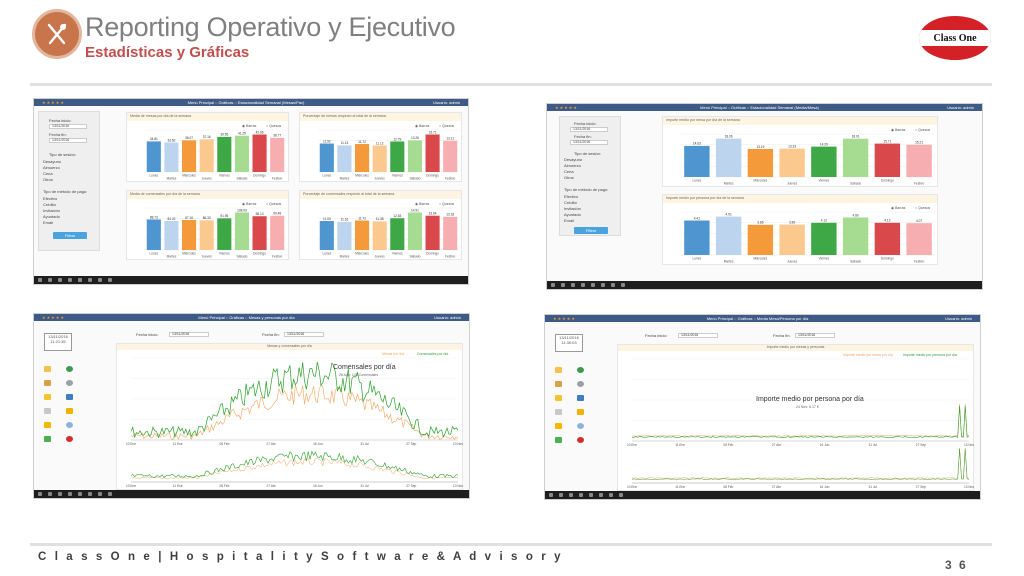 Image resolution: width=1024 pixels, height=576 pixels. What do you see at coordinates (58, 342) in the screenshot?
I see `clock-widget: 13/11/2016 11:21:35` at bounding box center [58, 342].